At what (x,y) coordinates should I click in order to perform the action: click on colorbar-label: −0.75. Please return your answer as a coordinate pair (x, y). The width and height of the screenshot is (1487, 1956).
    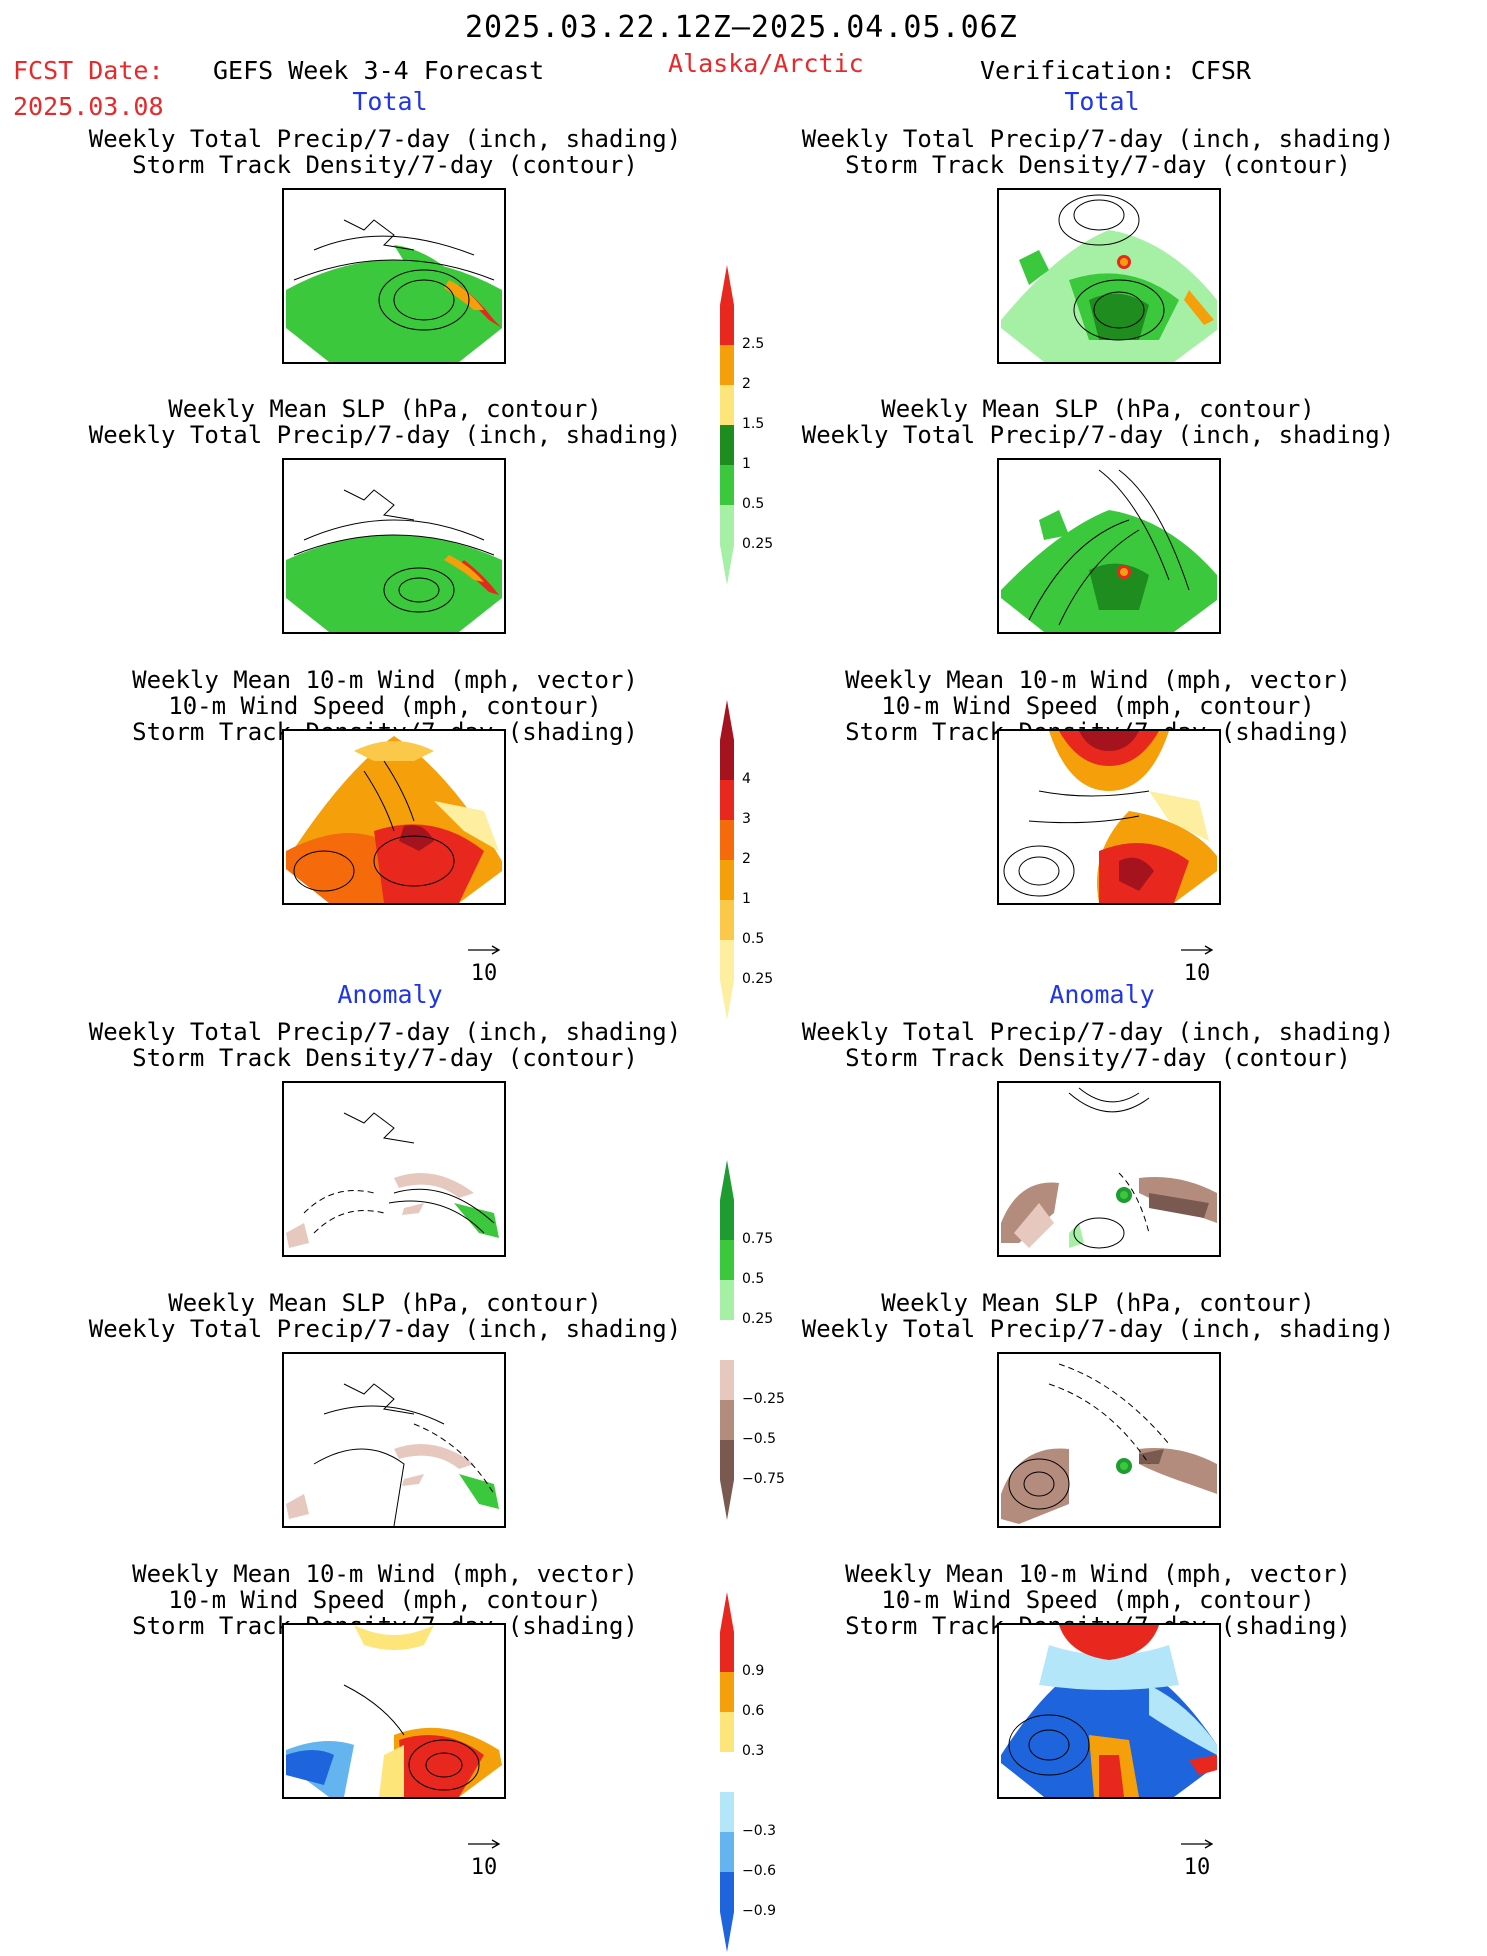
    Looking at the image, I should click on (763, 1479).